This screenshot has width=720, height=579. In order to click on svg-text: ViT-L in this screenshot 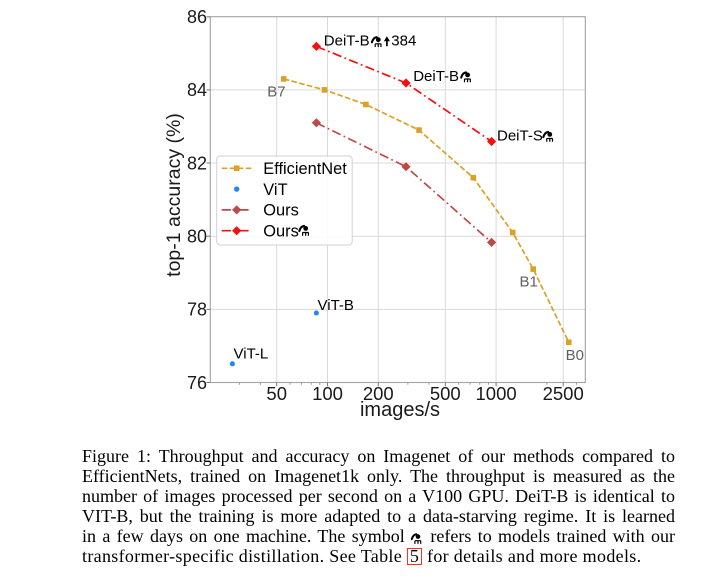, I will do `click(251, 354)`.